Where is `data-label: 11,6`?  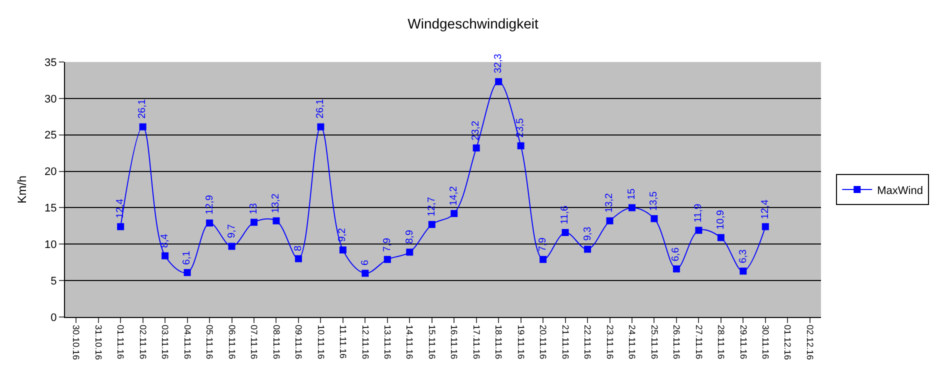
data-label: 11,6 is located at coordinates (564, 214).